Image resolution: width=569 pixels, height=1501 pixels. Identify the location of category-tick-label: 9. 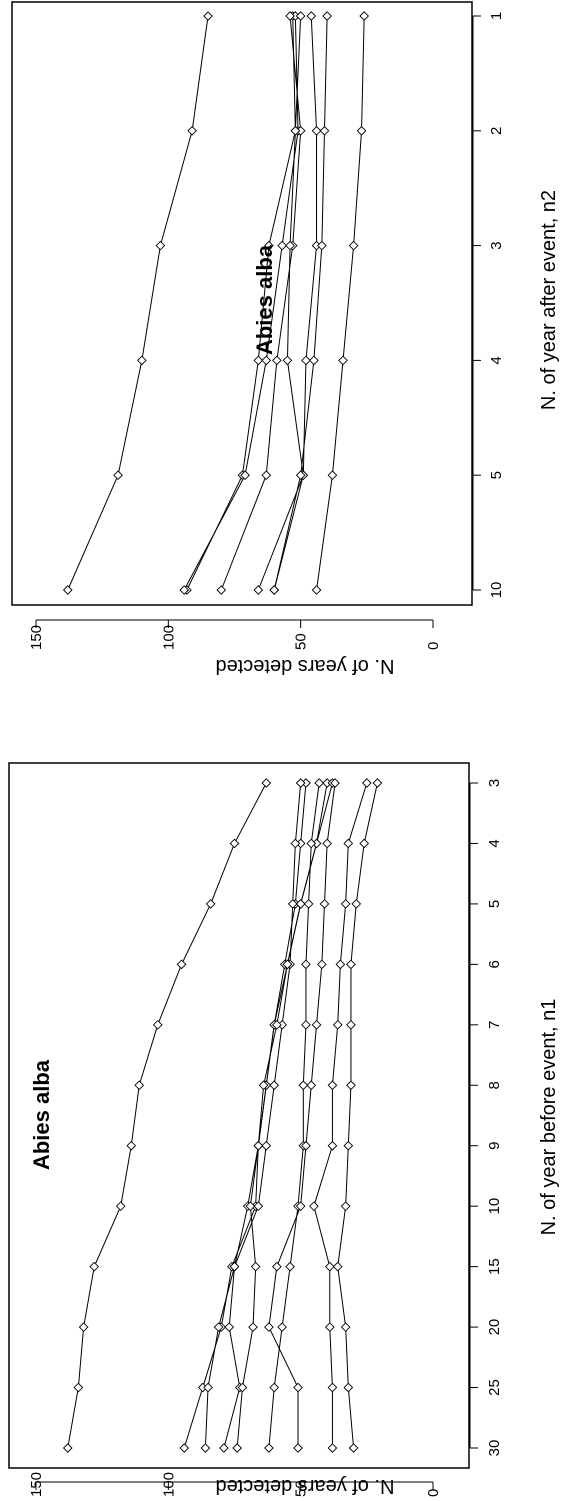
(494, 1146).